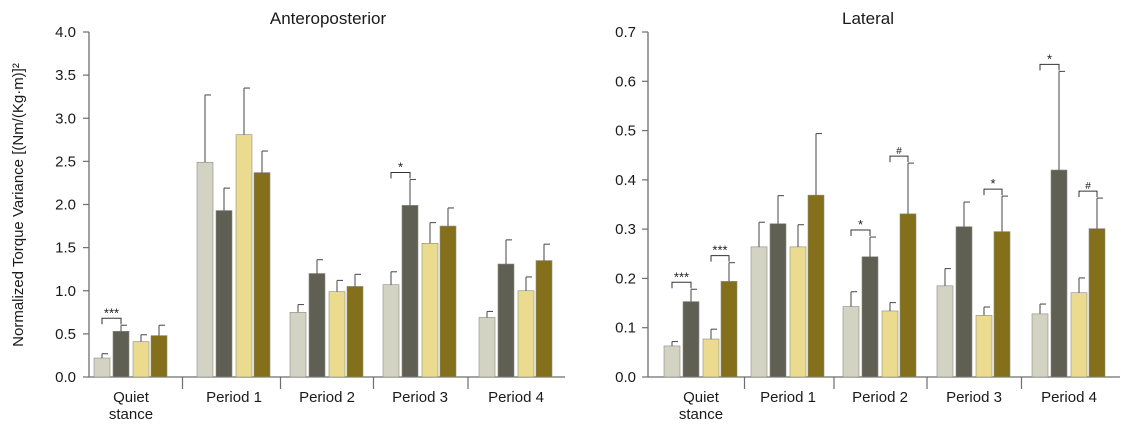 This screenshot has width=1121, height=435. Describe the element at coordinates (65, 161) in the screenshot. I see `y-tick-label: 2.5` at that location.